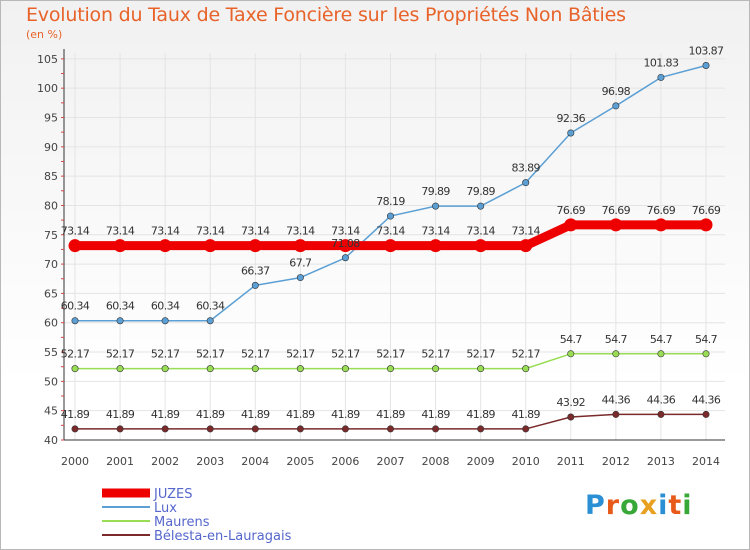 Image resolution: width=750 pixels, height=550 pixels. What do you see at coordinates (120, 461) in the screenshot?
I see `x-tick-label: 2001` at bounding box center [120, 461].